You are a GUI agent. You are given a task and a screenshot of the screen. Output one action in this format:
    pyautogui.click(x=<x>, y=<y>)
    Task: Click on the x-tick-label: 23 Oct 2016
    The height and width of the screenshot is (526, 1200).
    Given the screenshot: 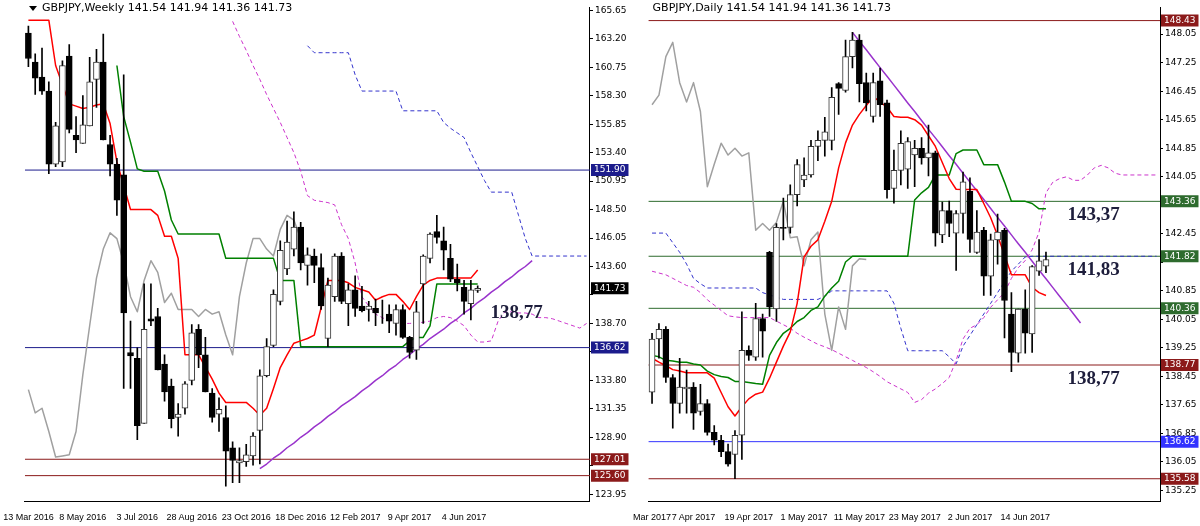 What is the action you would take?
    pyautogui.click(x=246, y=517)
    